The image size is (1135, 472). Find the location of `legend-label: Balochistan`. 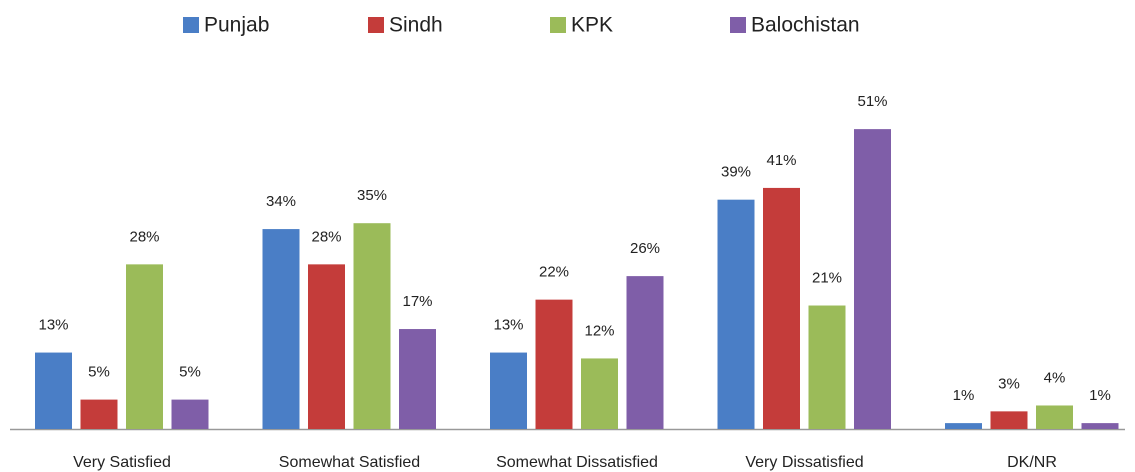

legend-label: Balochistan is located at coordinates (805, 25).